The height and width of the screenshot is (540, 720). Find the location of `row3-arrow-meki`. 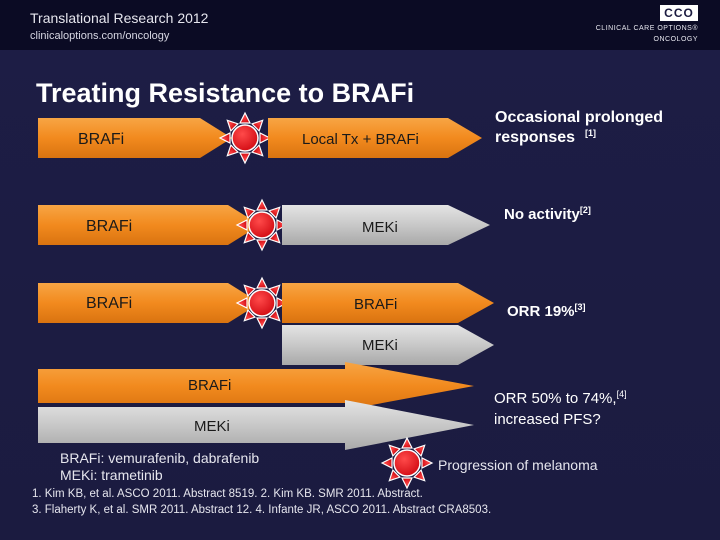

row3-arrow-meki is located at coordinates (388, 345).